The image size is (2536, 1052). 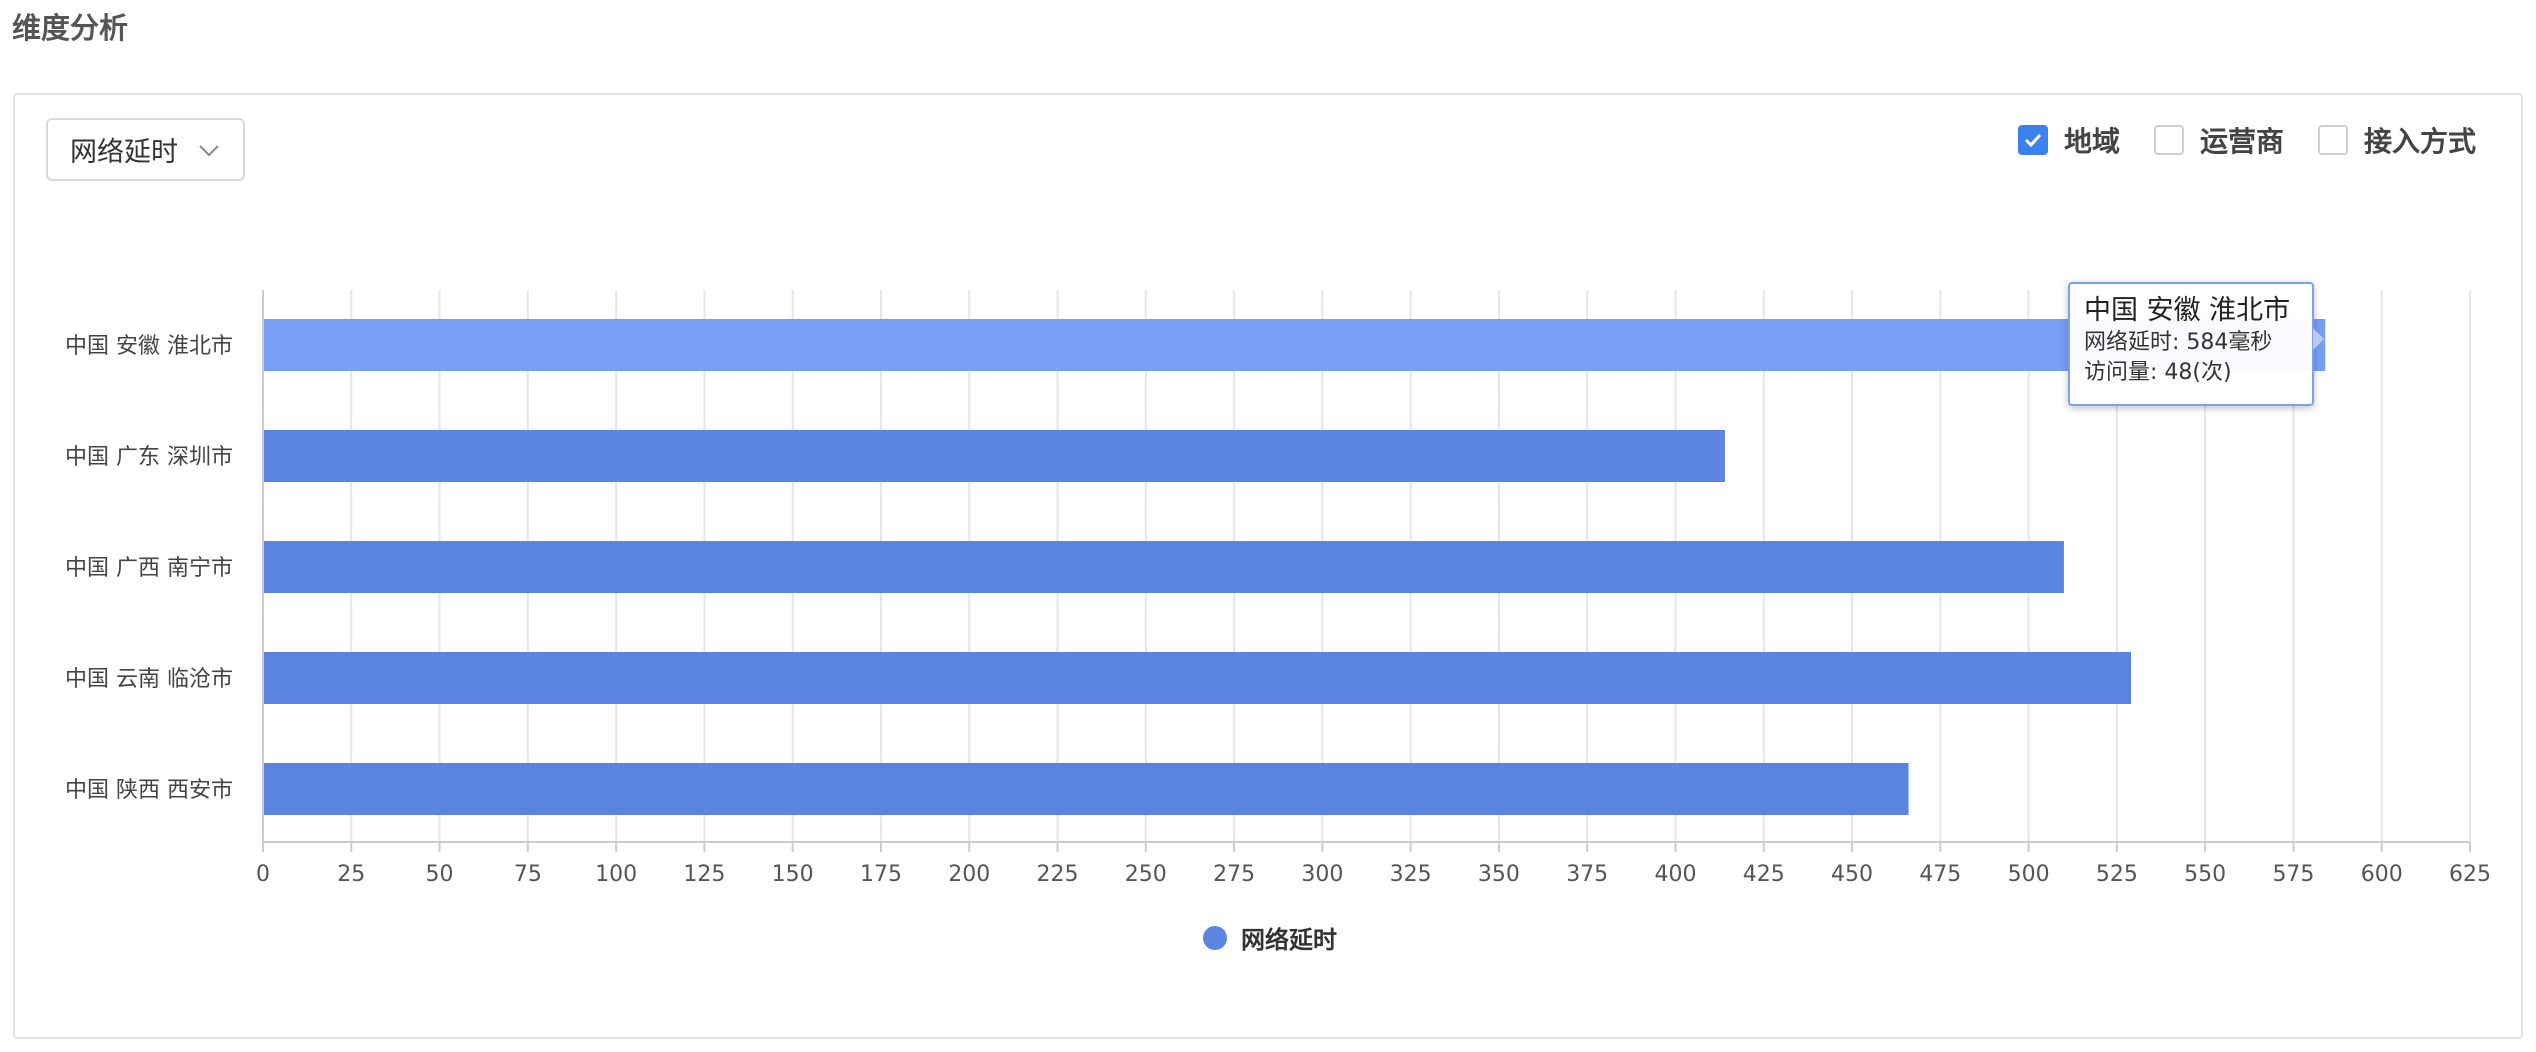 What do you see at coordinates (1499, 874) in the screenshot?
I see `x-tick-label: 350` at bounding box center [1499, 874].